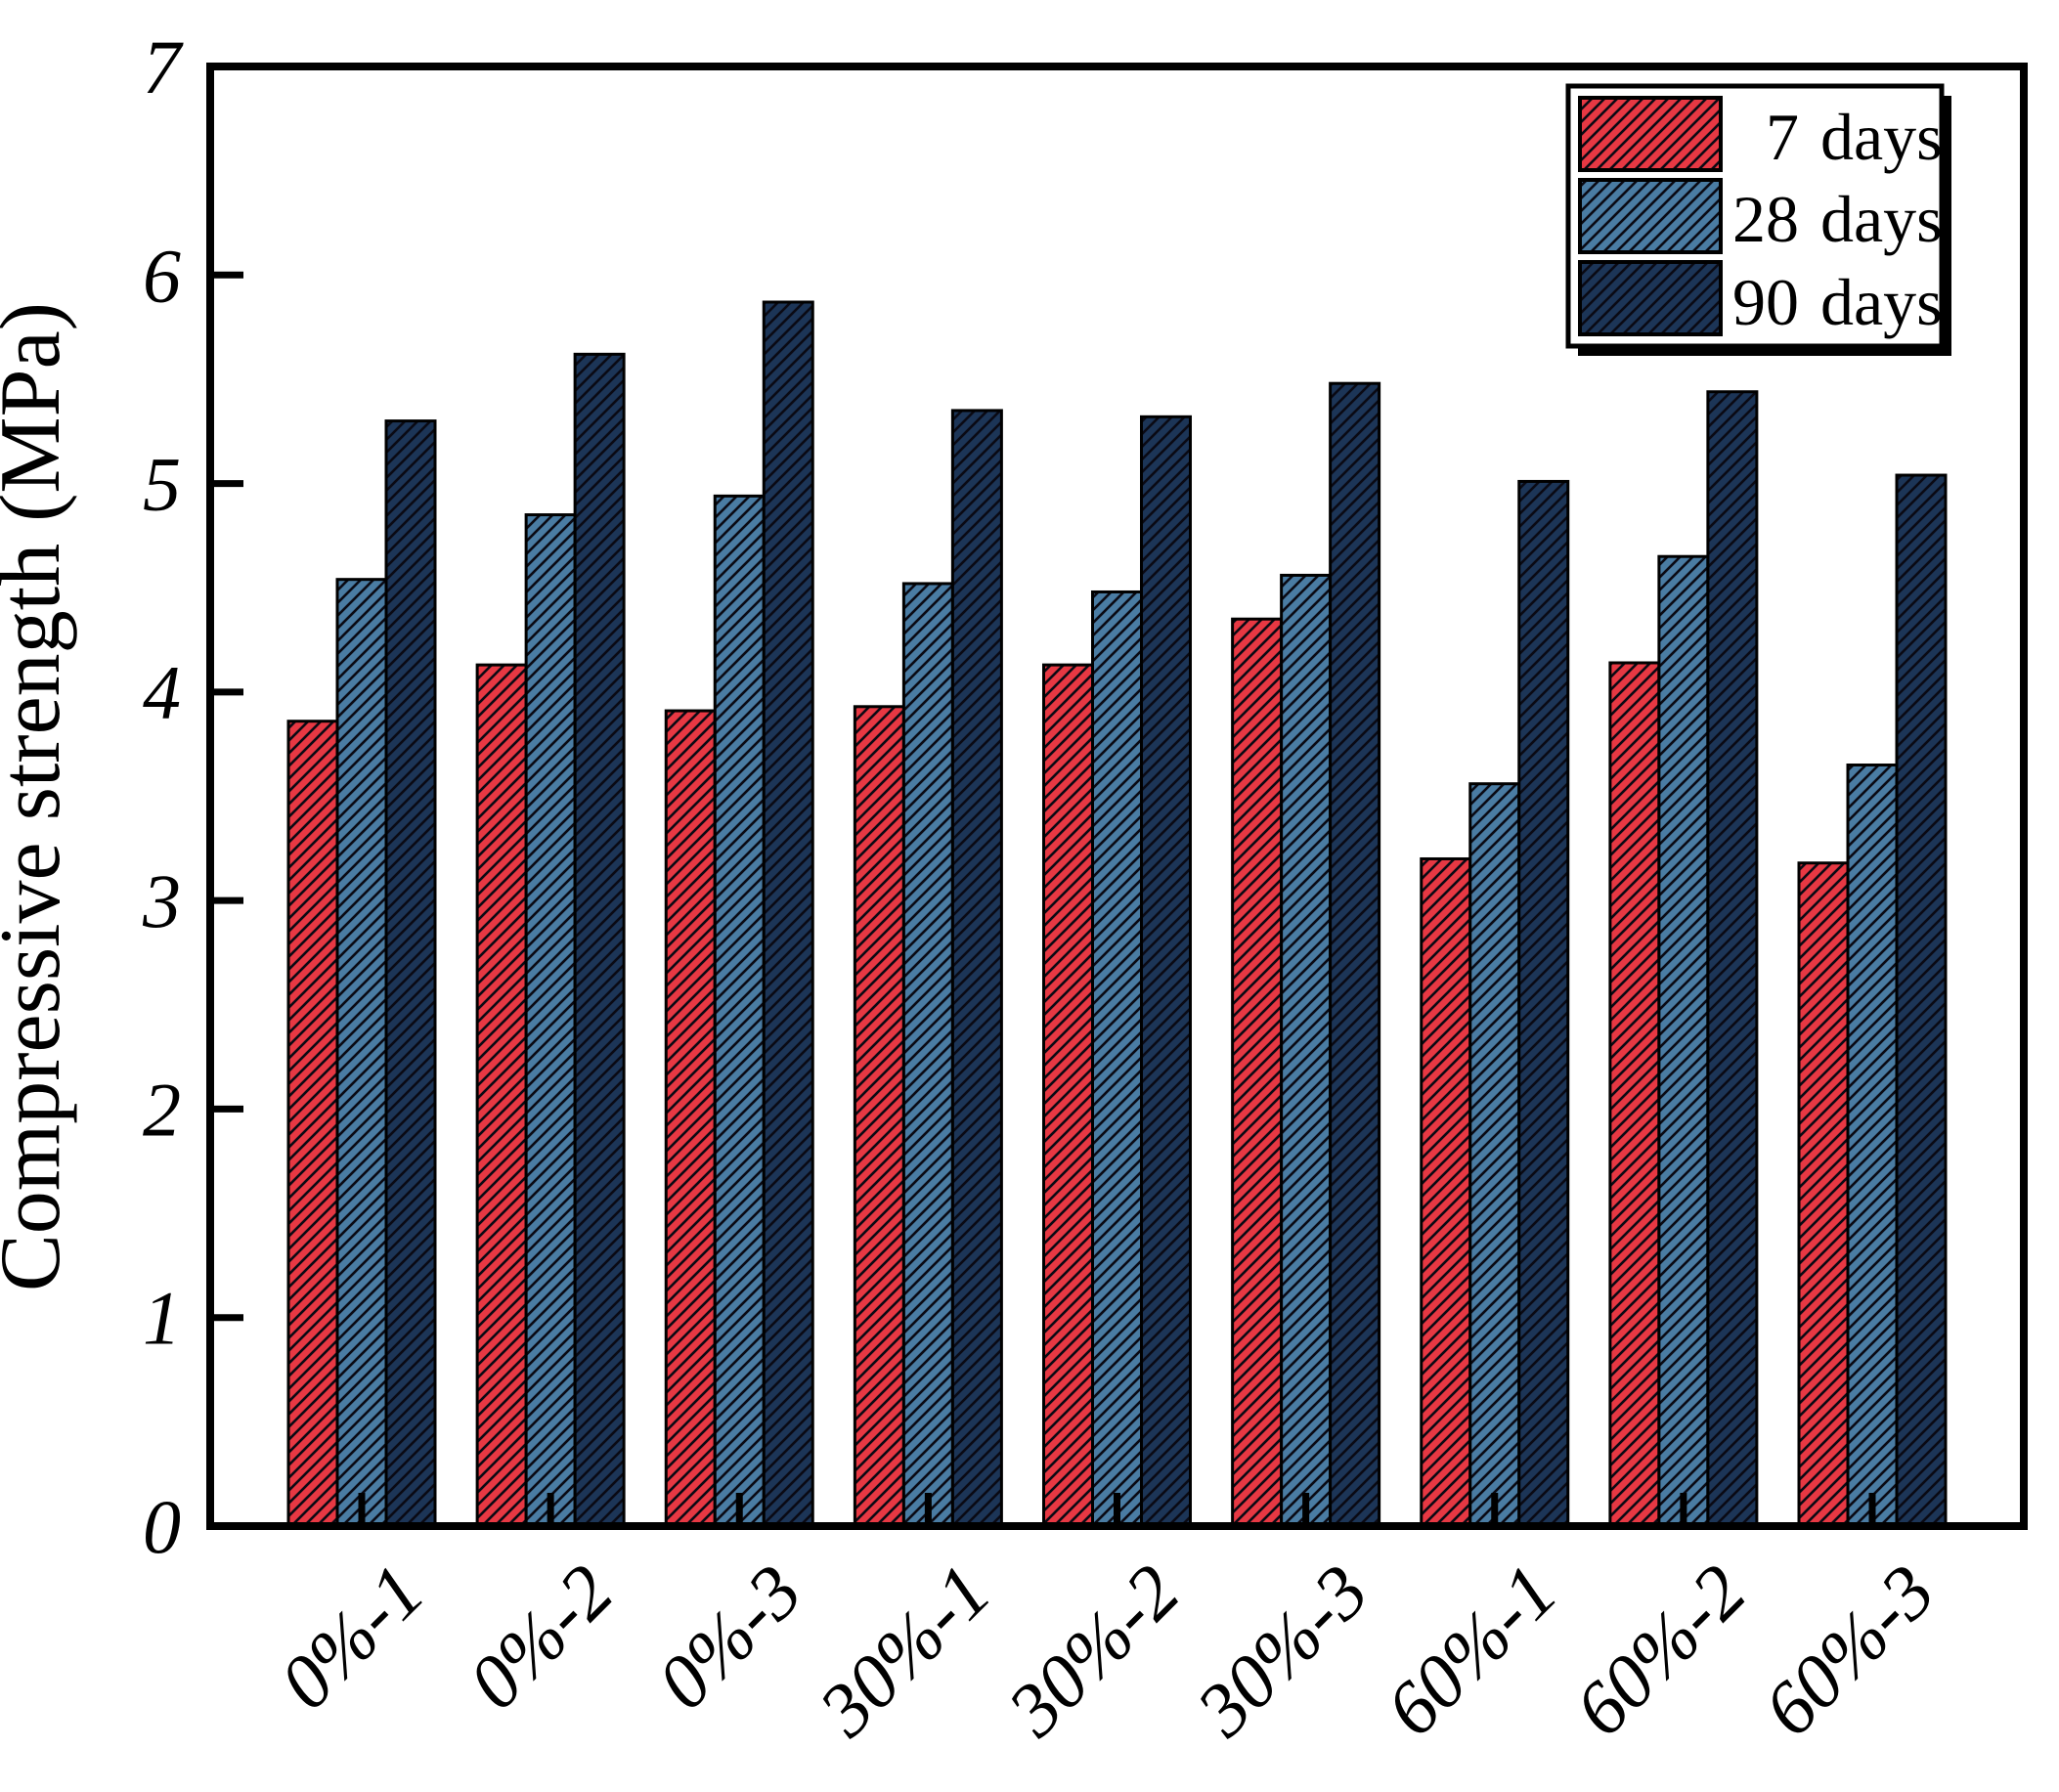 The image size is (2059, 1792). I want to click on x-tick-label-30%-2: 30%-2, so click(1092, 1651).